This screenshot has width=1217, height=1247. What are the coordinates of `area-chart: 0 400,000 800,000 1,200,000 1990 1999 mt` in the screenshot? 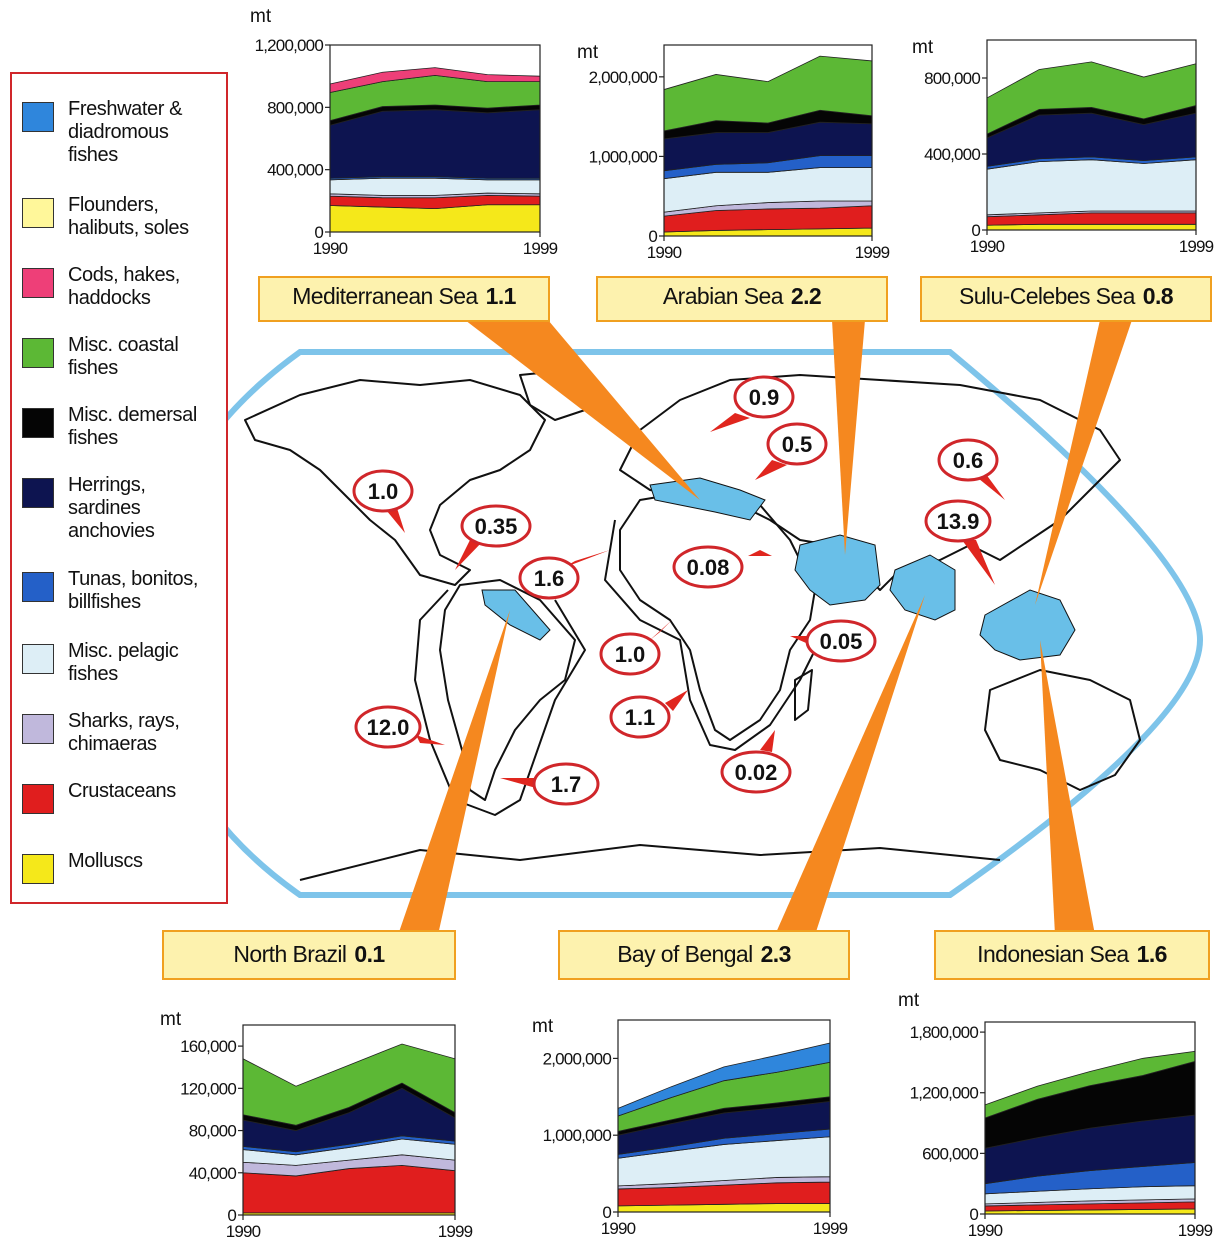 It's located at (404, 132).